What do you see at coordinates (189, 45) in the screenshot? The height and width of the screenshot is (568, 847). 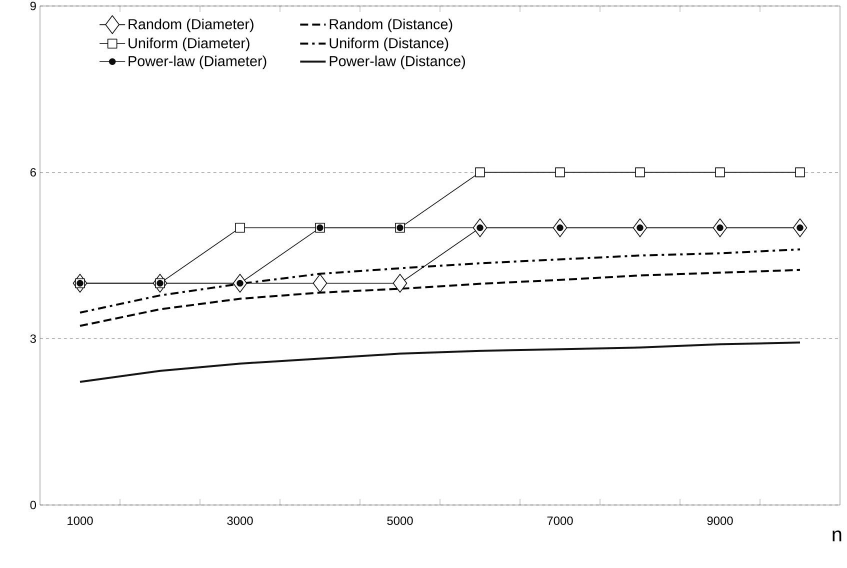 I see `legend-label: Uniform (Diameter)` at bounding box center [189, 45].